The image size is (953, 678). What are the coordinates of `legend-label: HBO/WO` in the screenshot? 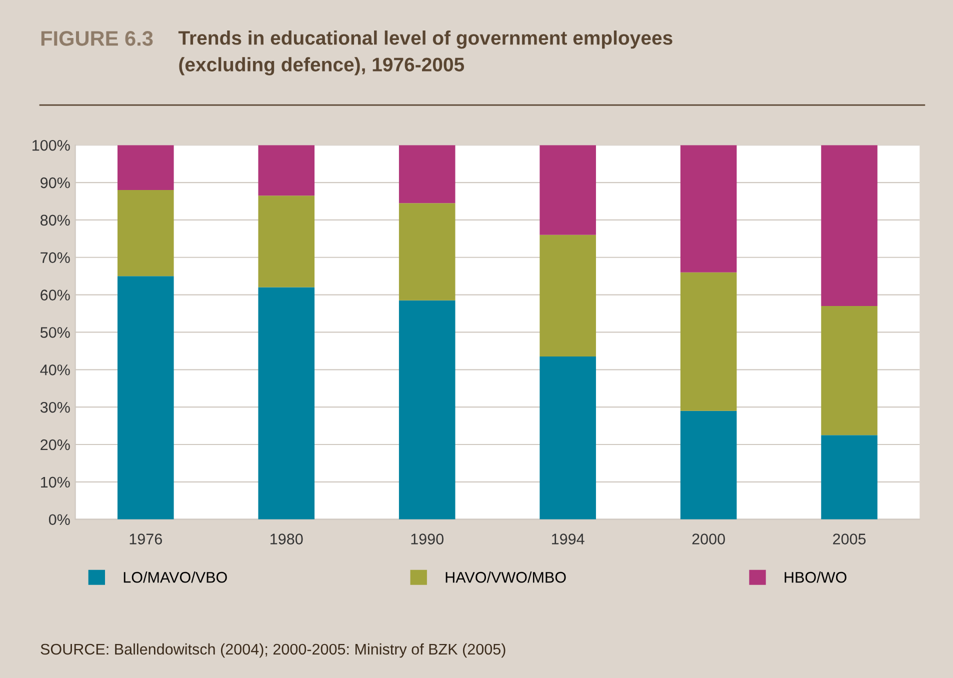 It's located at (815, 577).